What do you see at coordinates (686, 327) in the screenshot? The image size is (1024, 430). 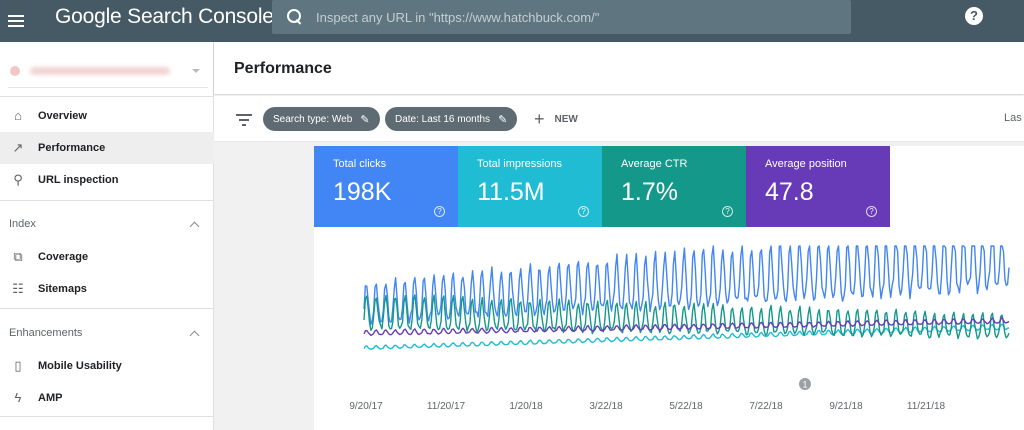 I see `series-line-average-position` at bounding box center [686, 327].